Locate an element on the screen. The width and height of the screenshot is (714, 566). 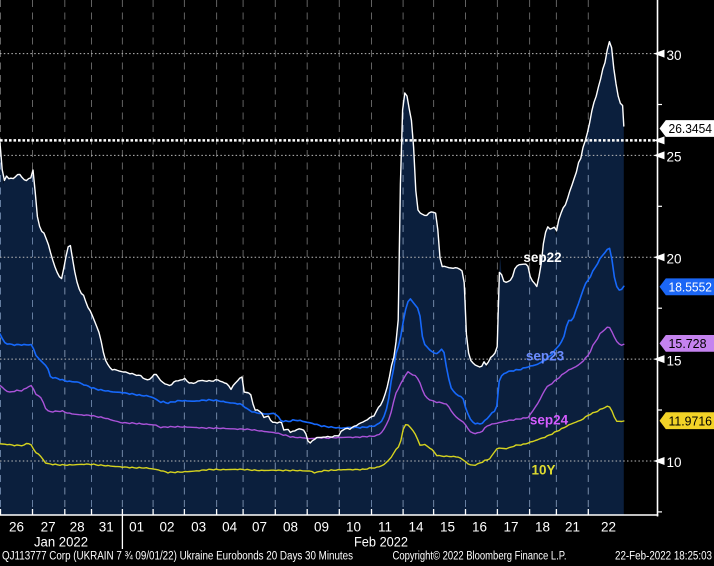
svg-text: 03 is located at coordinates (198, 527).